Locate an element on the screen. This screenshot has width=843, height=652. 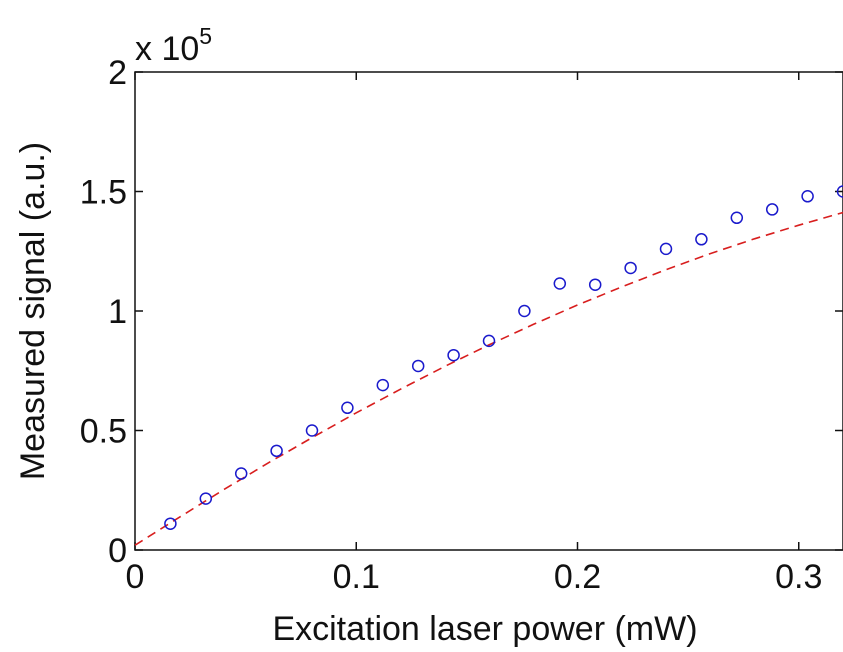
x-tick-label: 0.1 is located at coordinates (356, 577).